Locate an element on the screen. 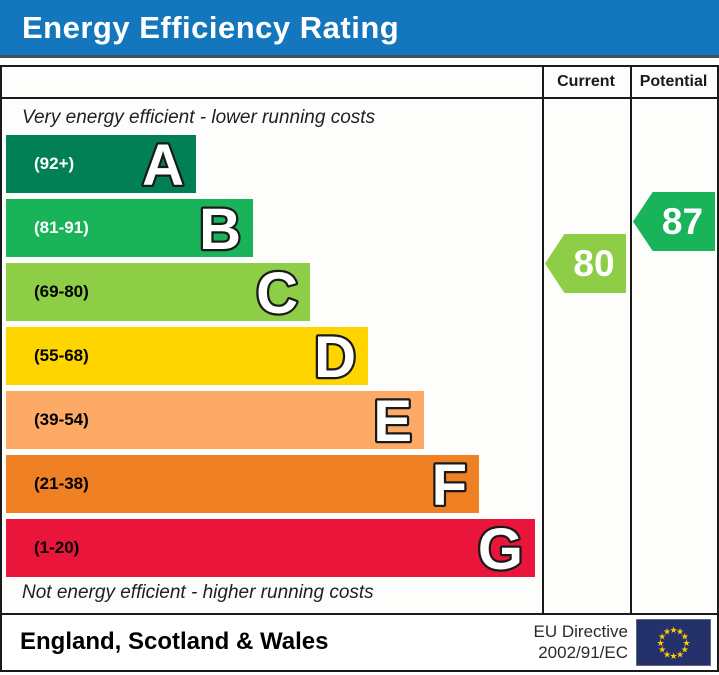  svg-text: B is located at coordinates (220, 228).